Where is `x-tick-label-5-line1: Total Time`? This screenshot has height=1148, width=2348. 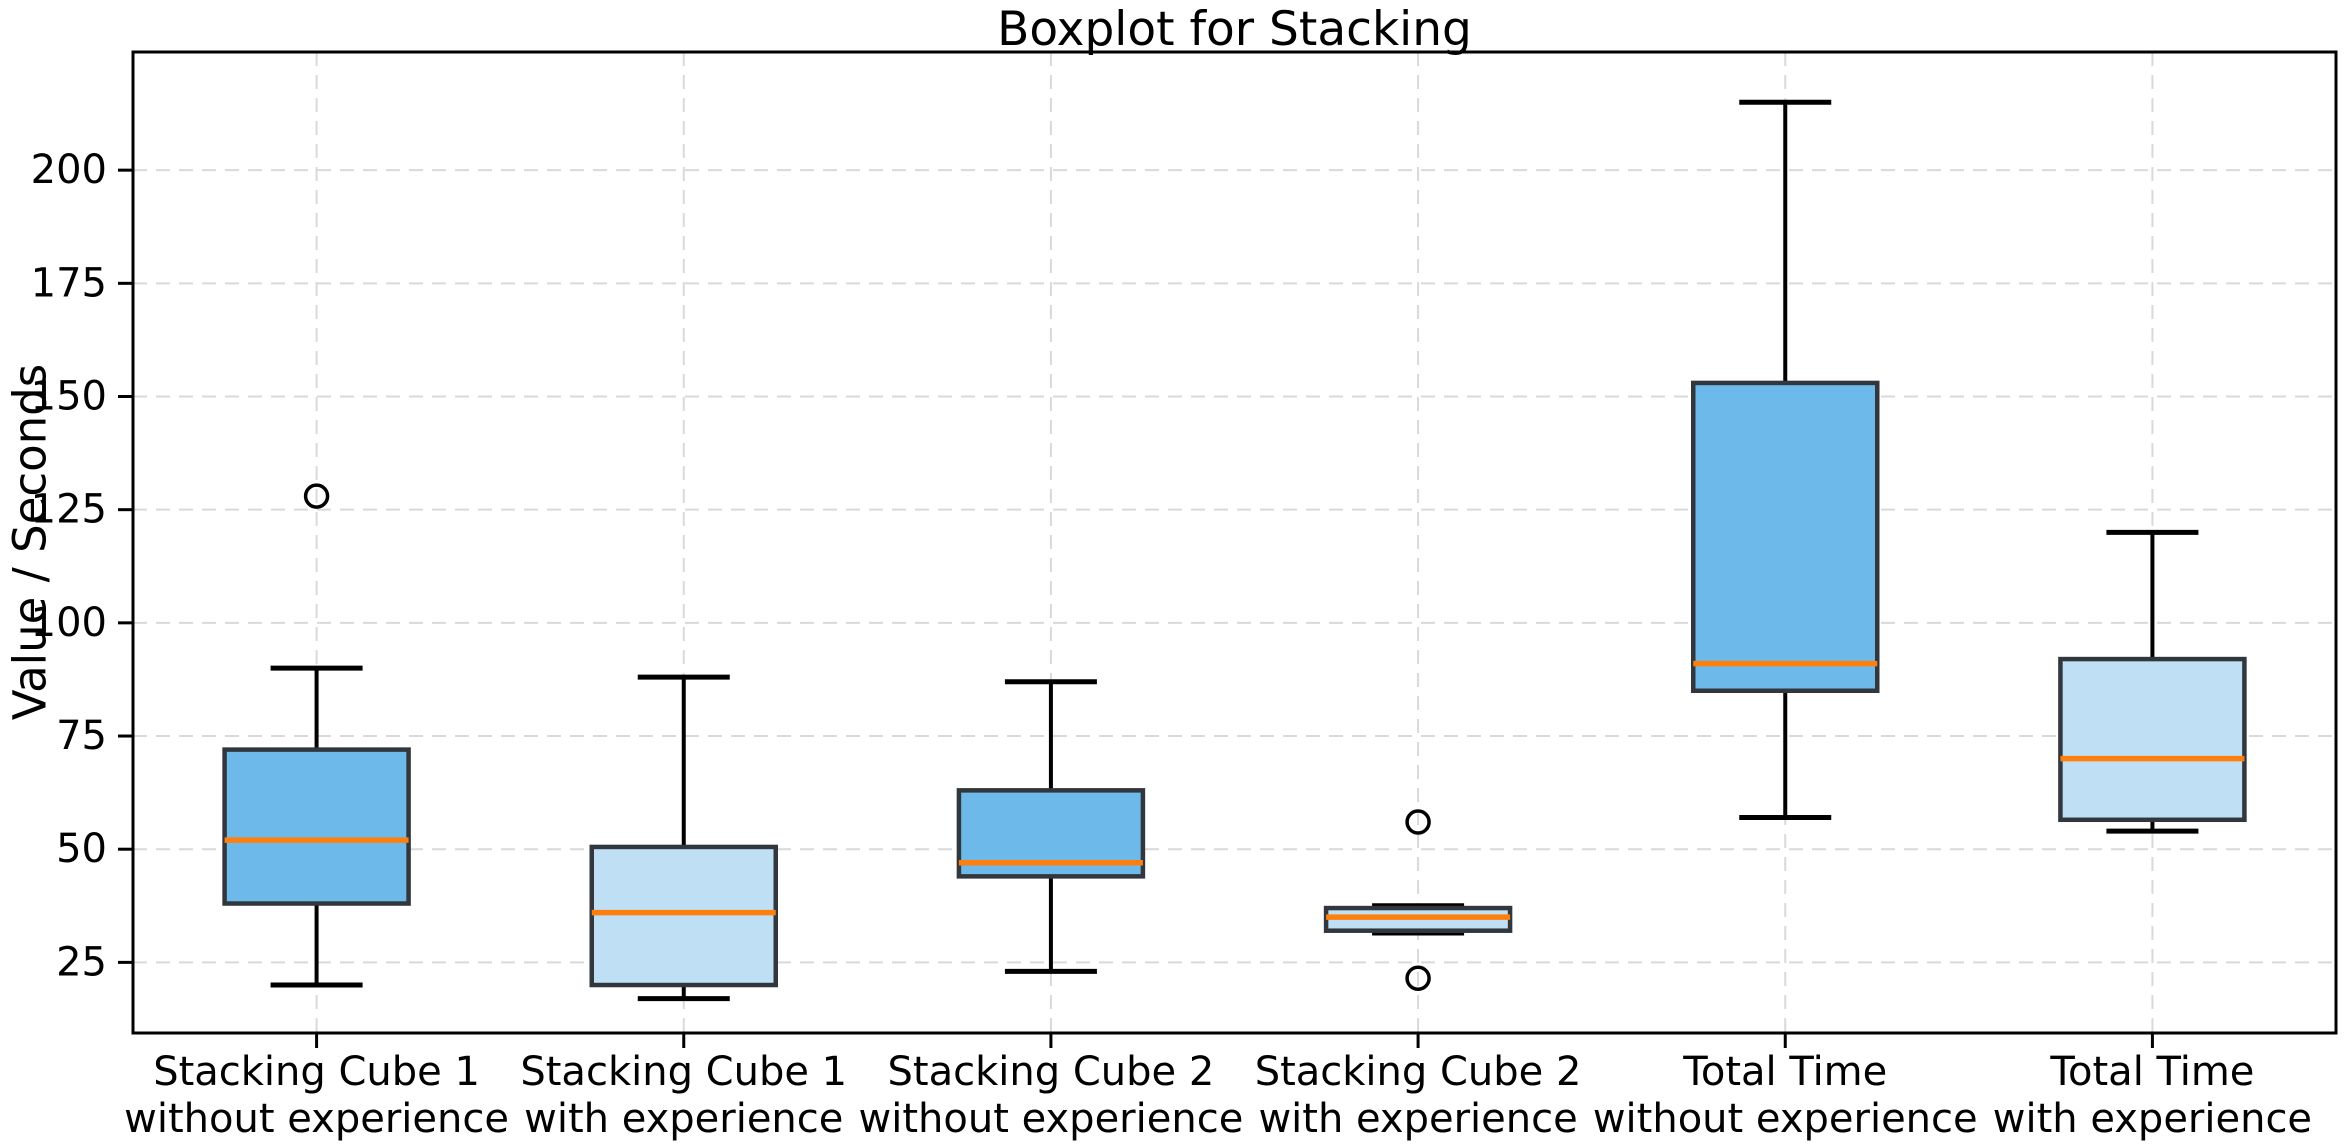
x-tick-label-5-line1: Total Time is located at coordinates (2151, 1072).